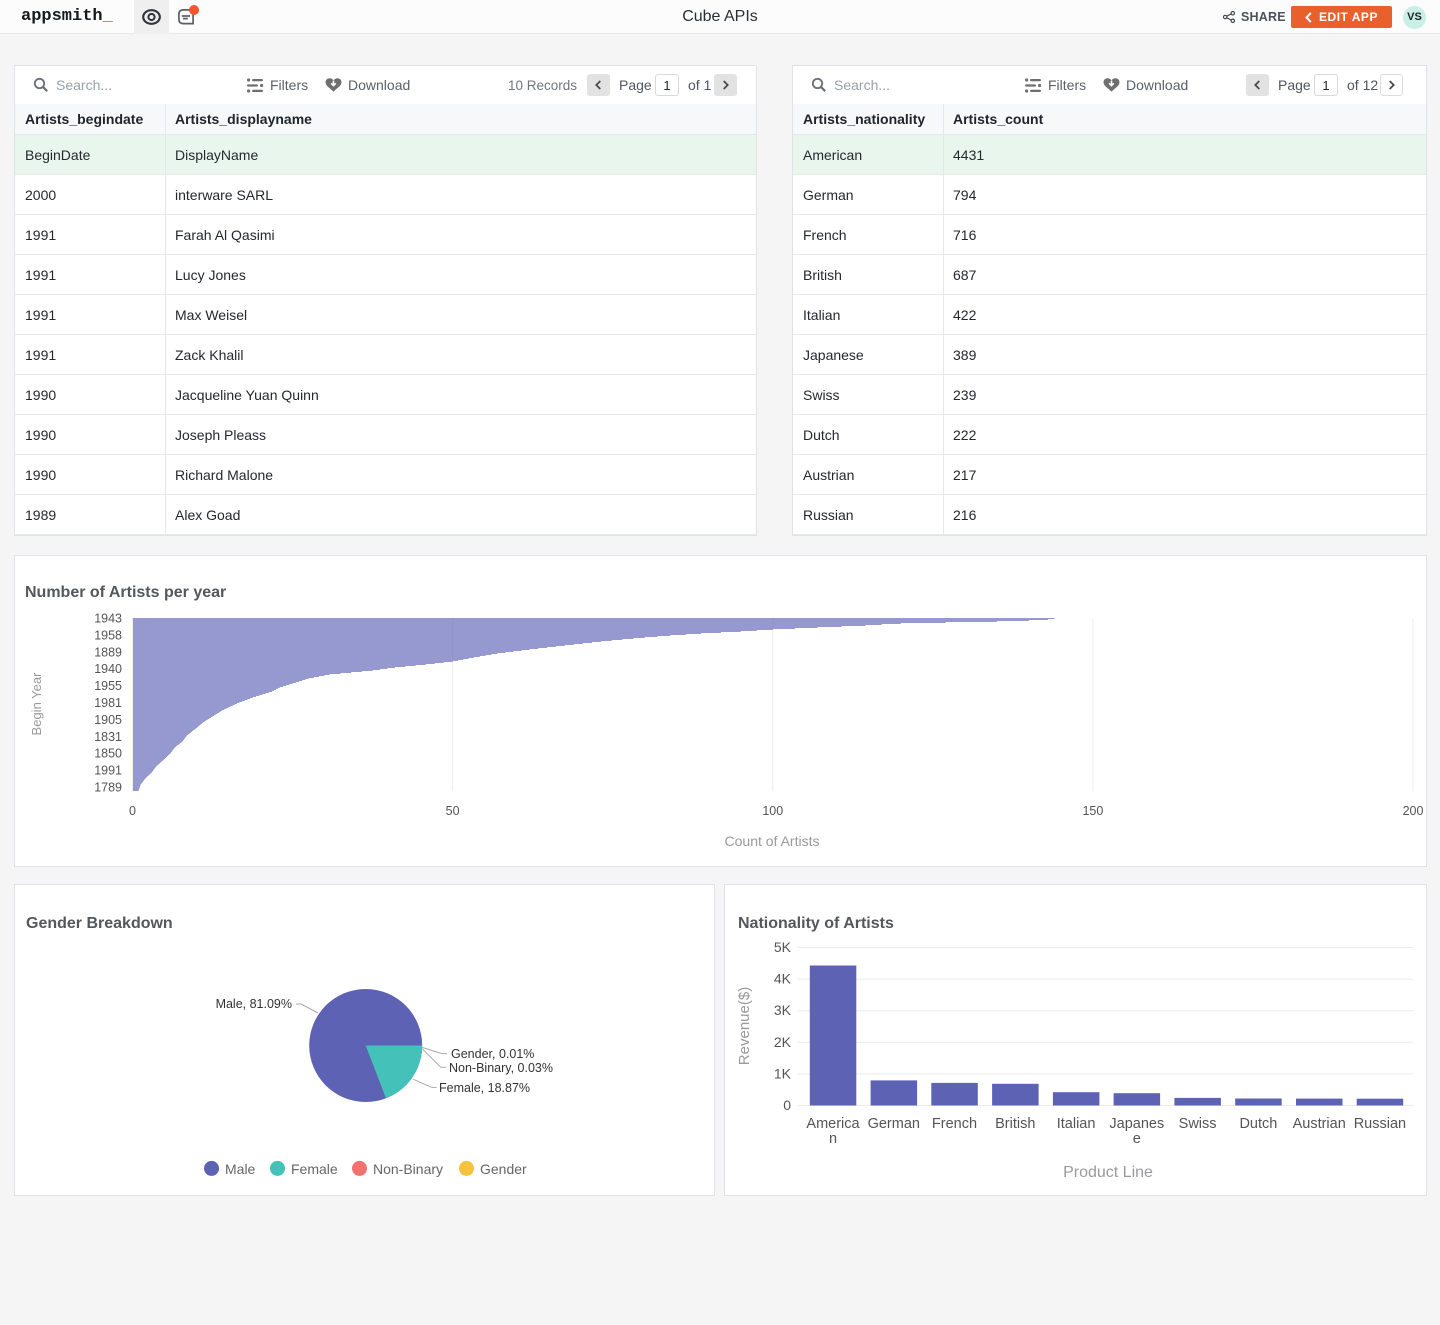  Describe the element at coordinates (108, 754) in the screenshot. I see `svg-text: 1850` at that location.